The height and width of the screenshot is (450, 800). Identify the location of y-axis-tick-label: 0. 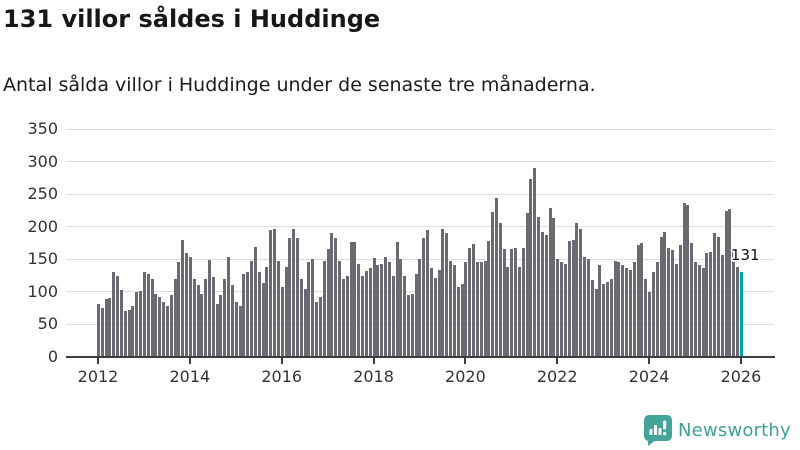
(52, 356).